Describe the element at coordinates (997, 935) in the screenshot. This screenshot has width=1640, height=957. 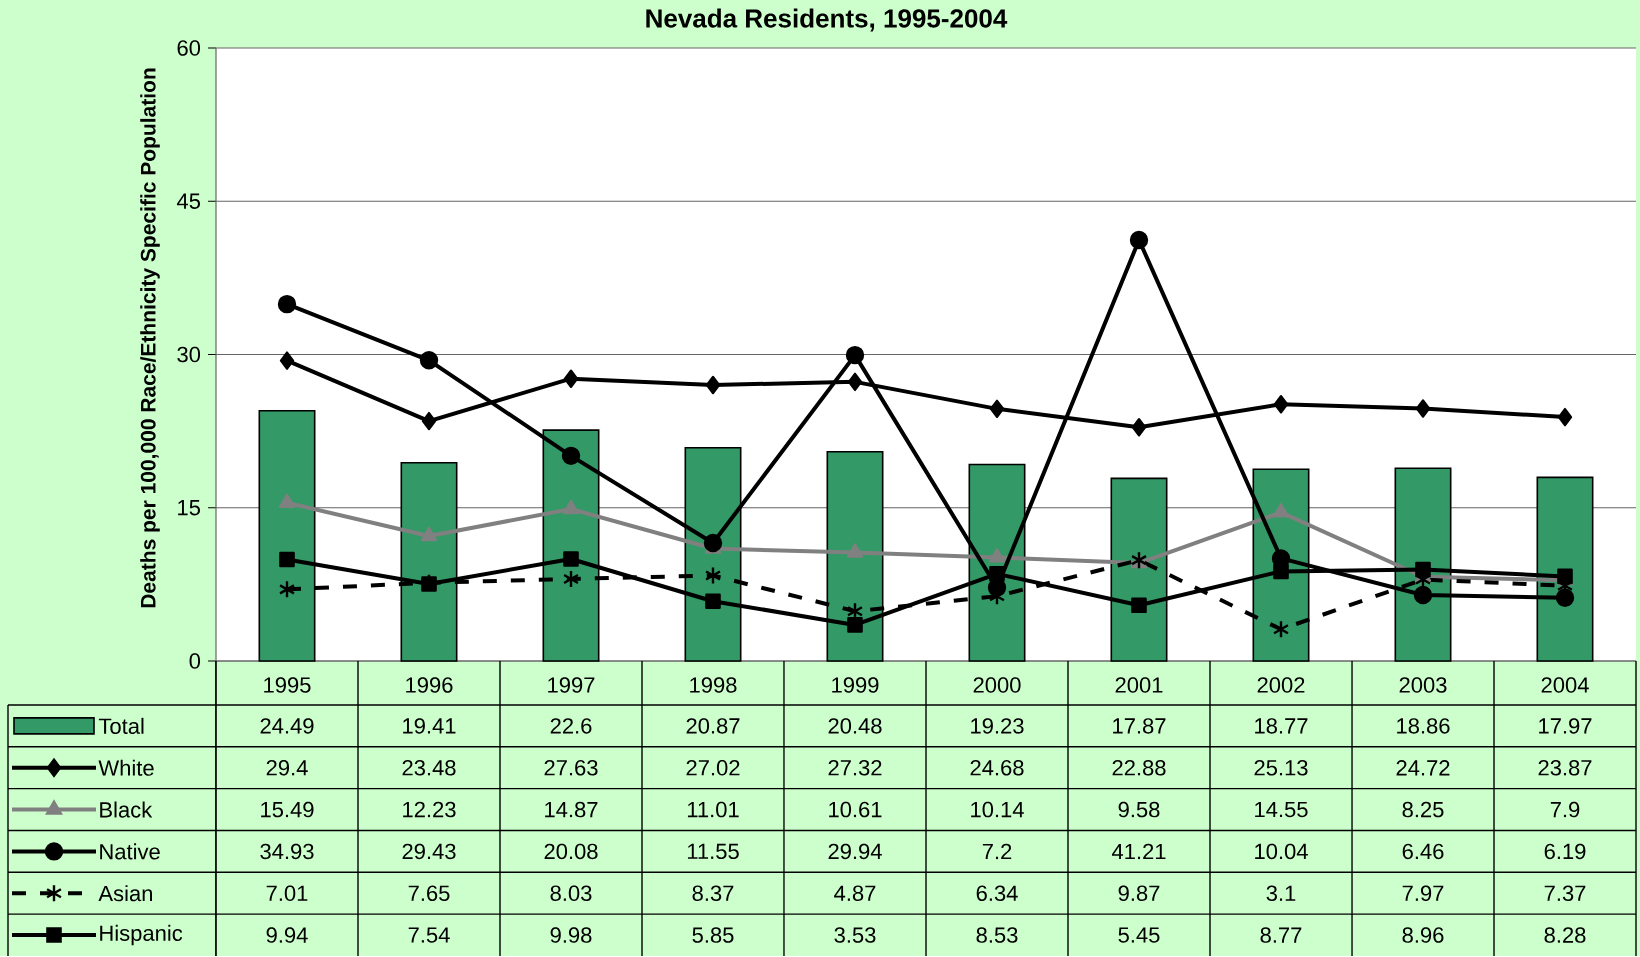
I see `data-label: 8.53` at that location.